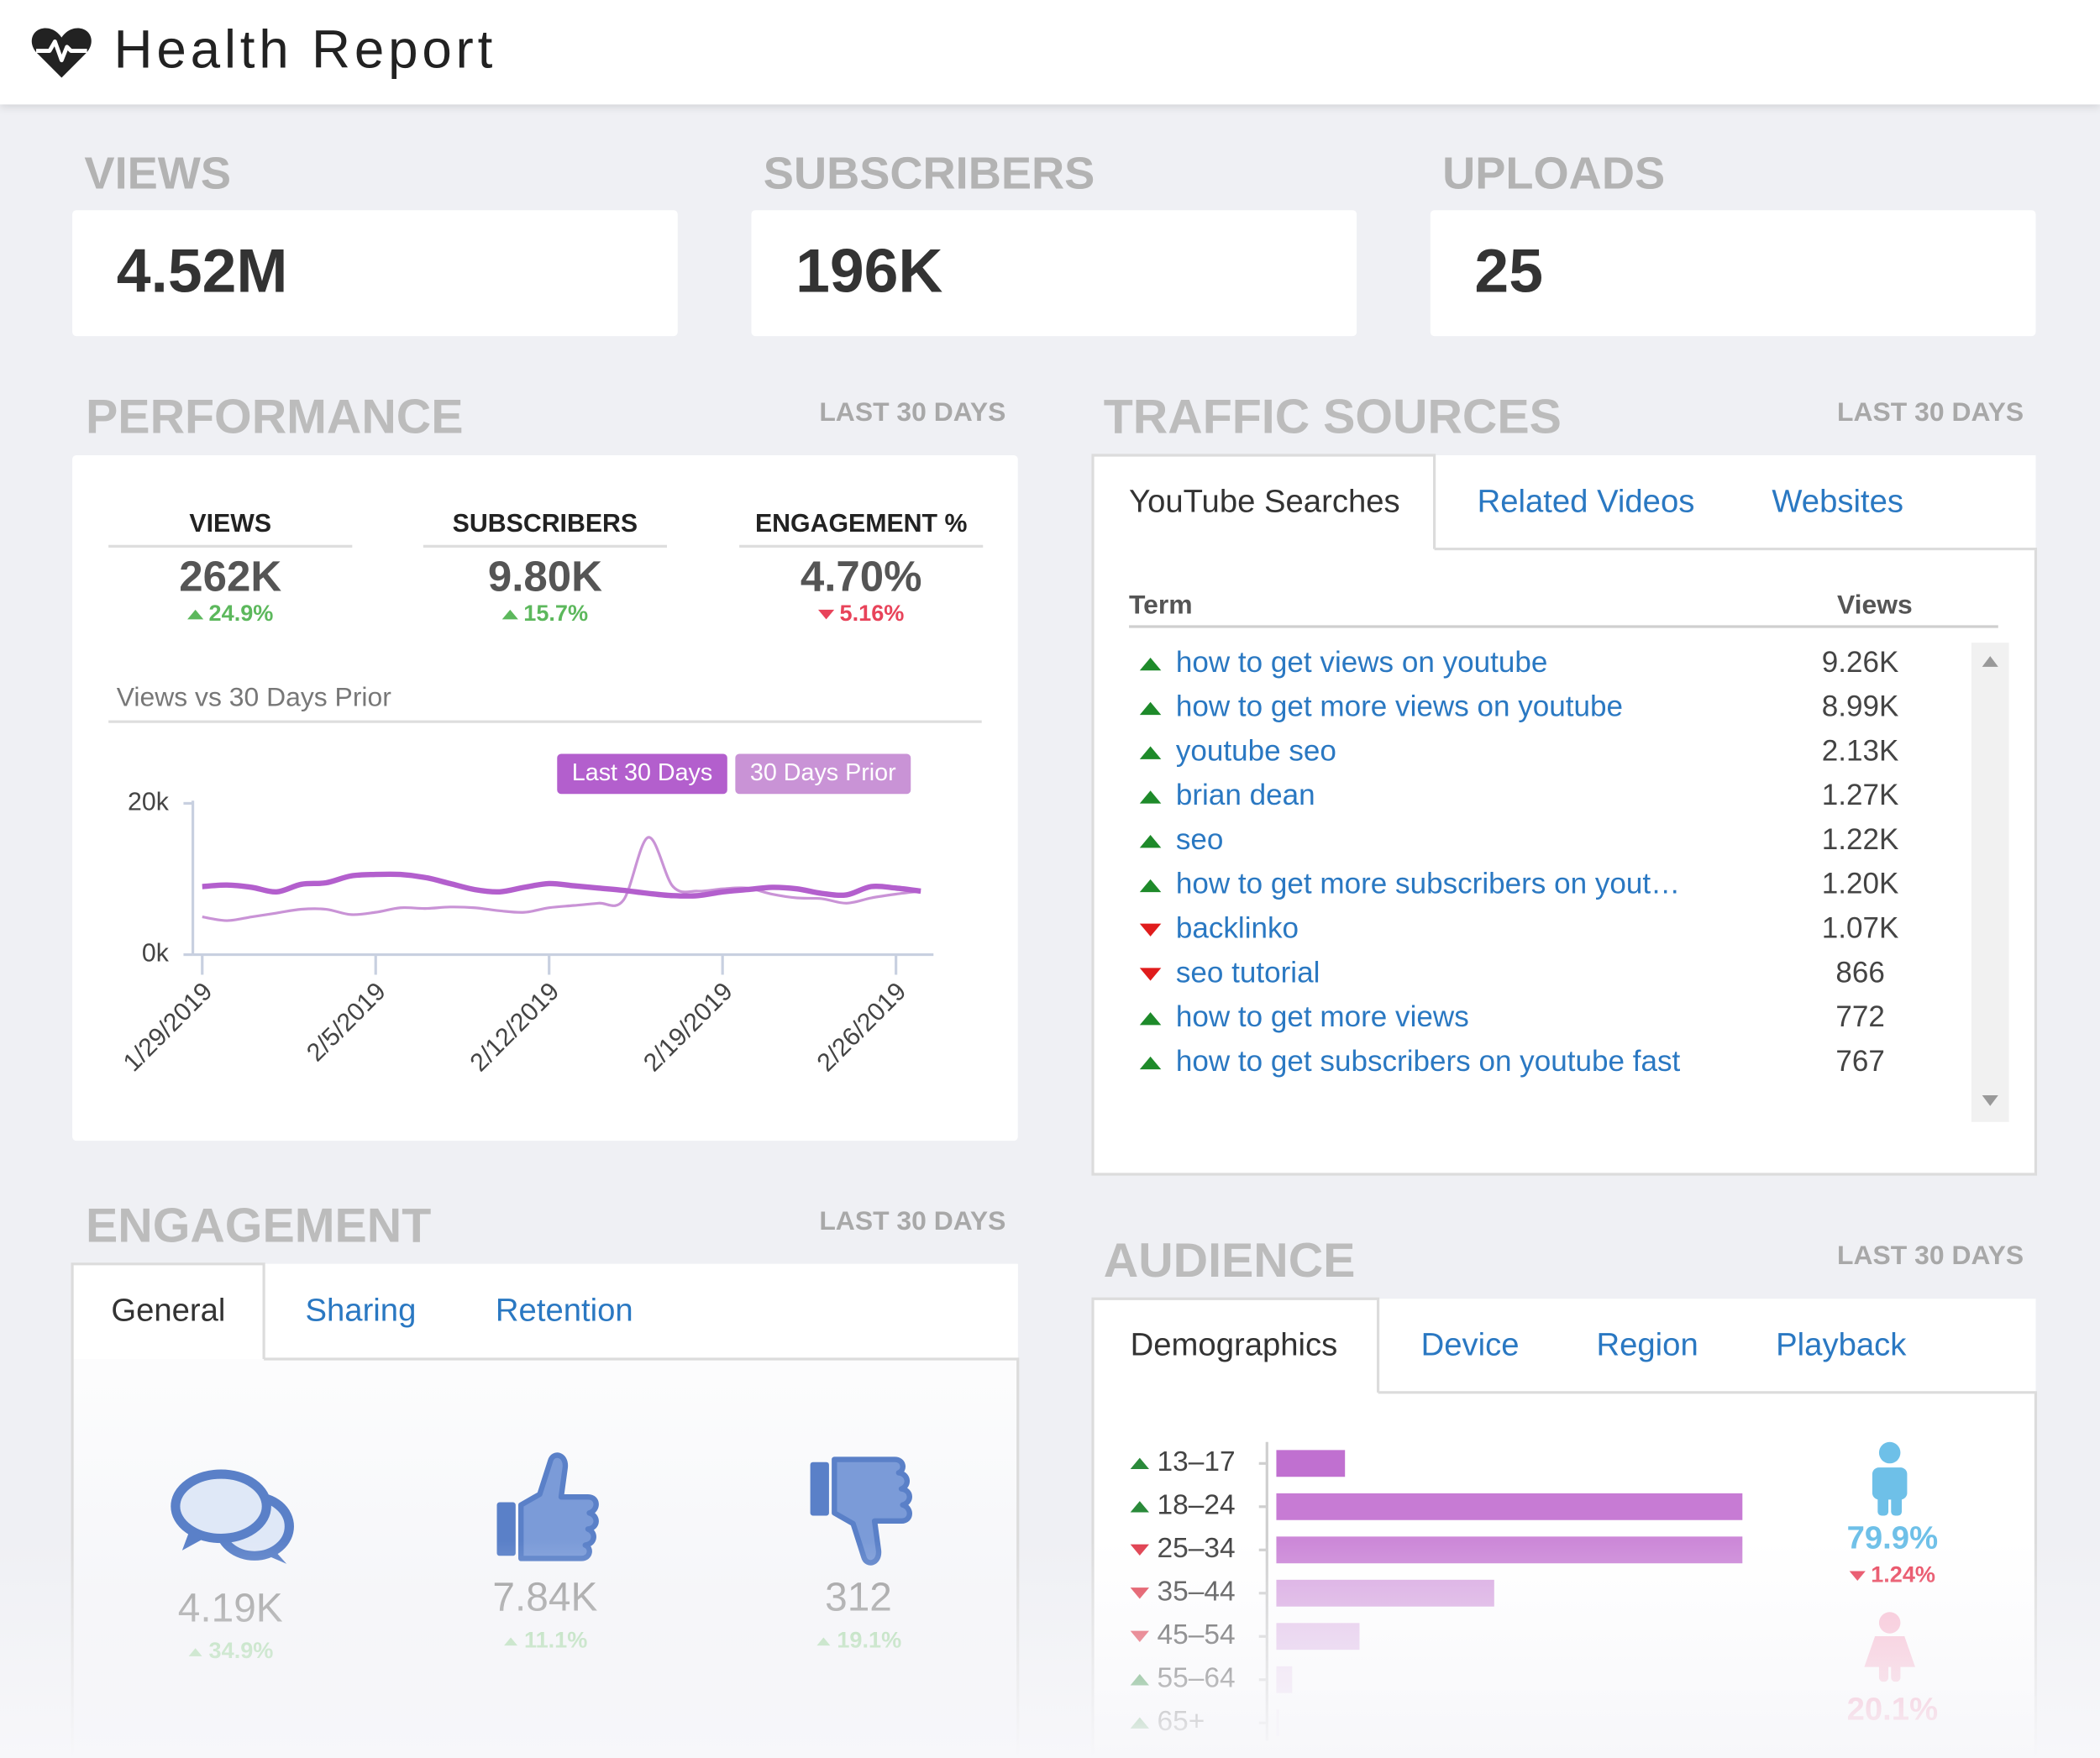  I want to click on tab: General, so click(168, 1310).